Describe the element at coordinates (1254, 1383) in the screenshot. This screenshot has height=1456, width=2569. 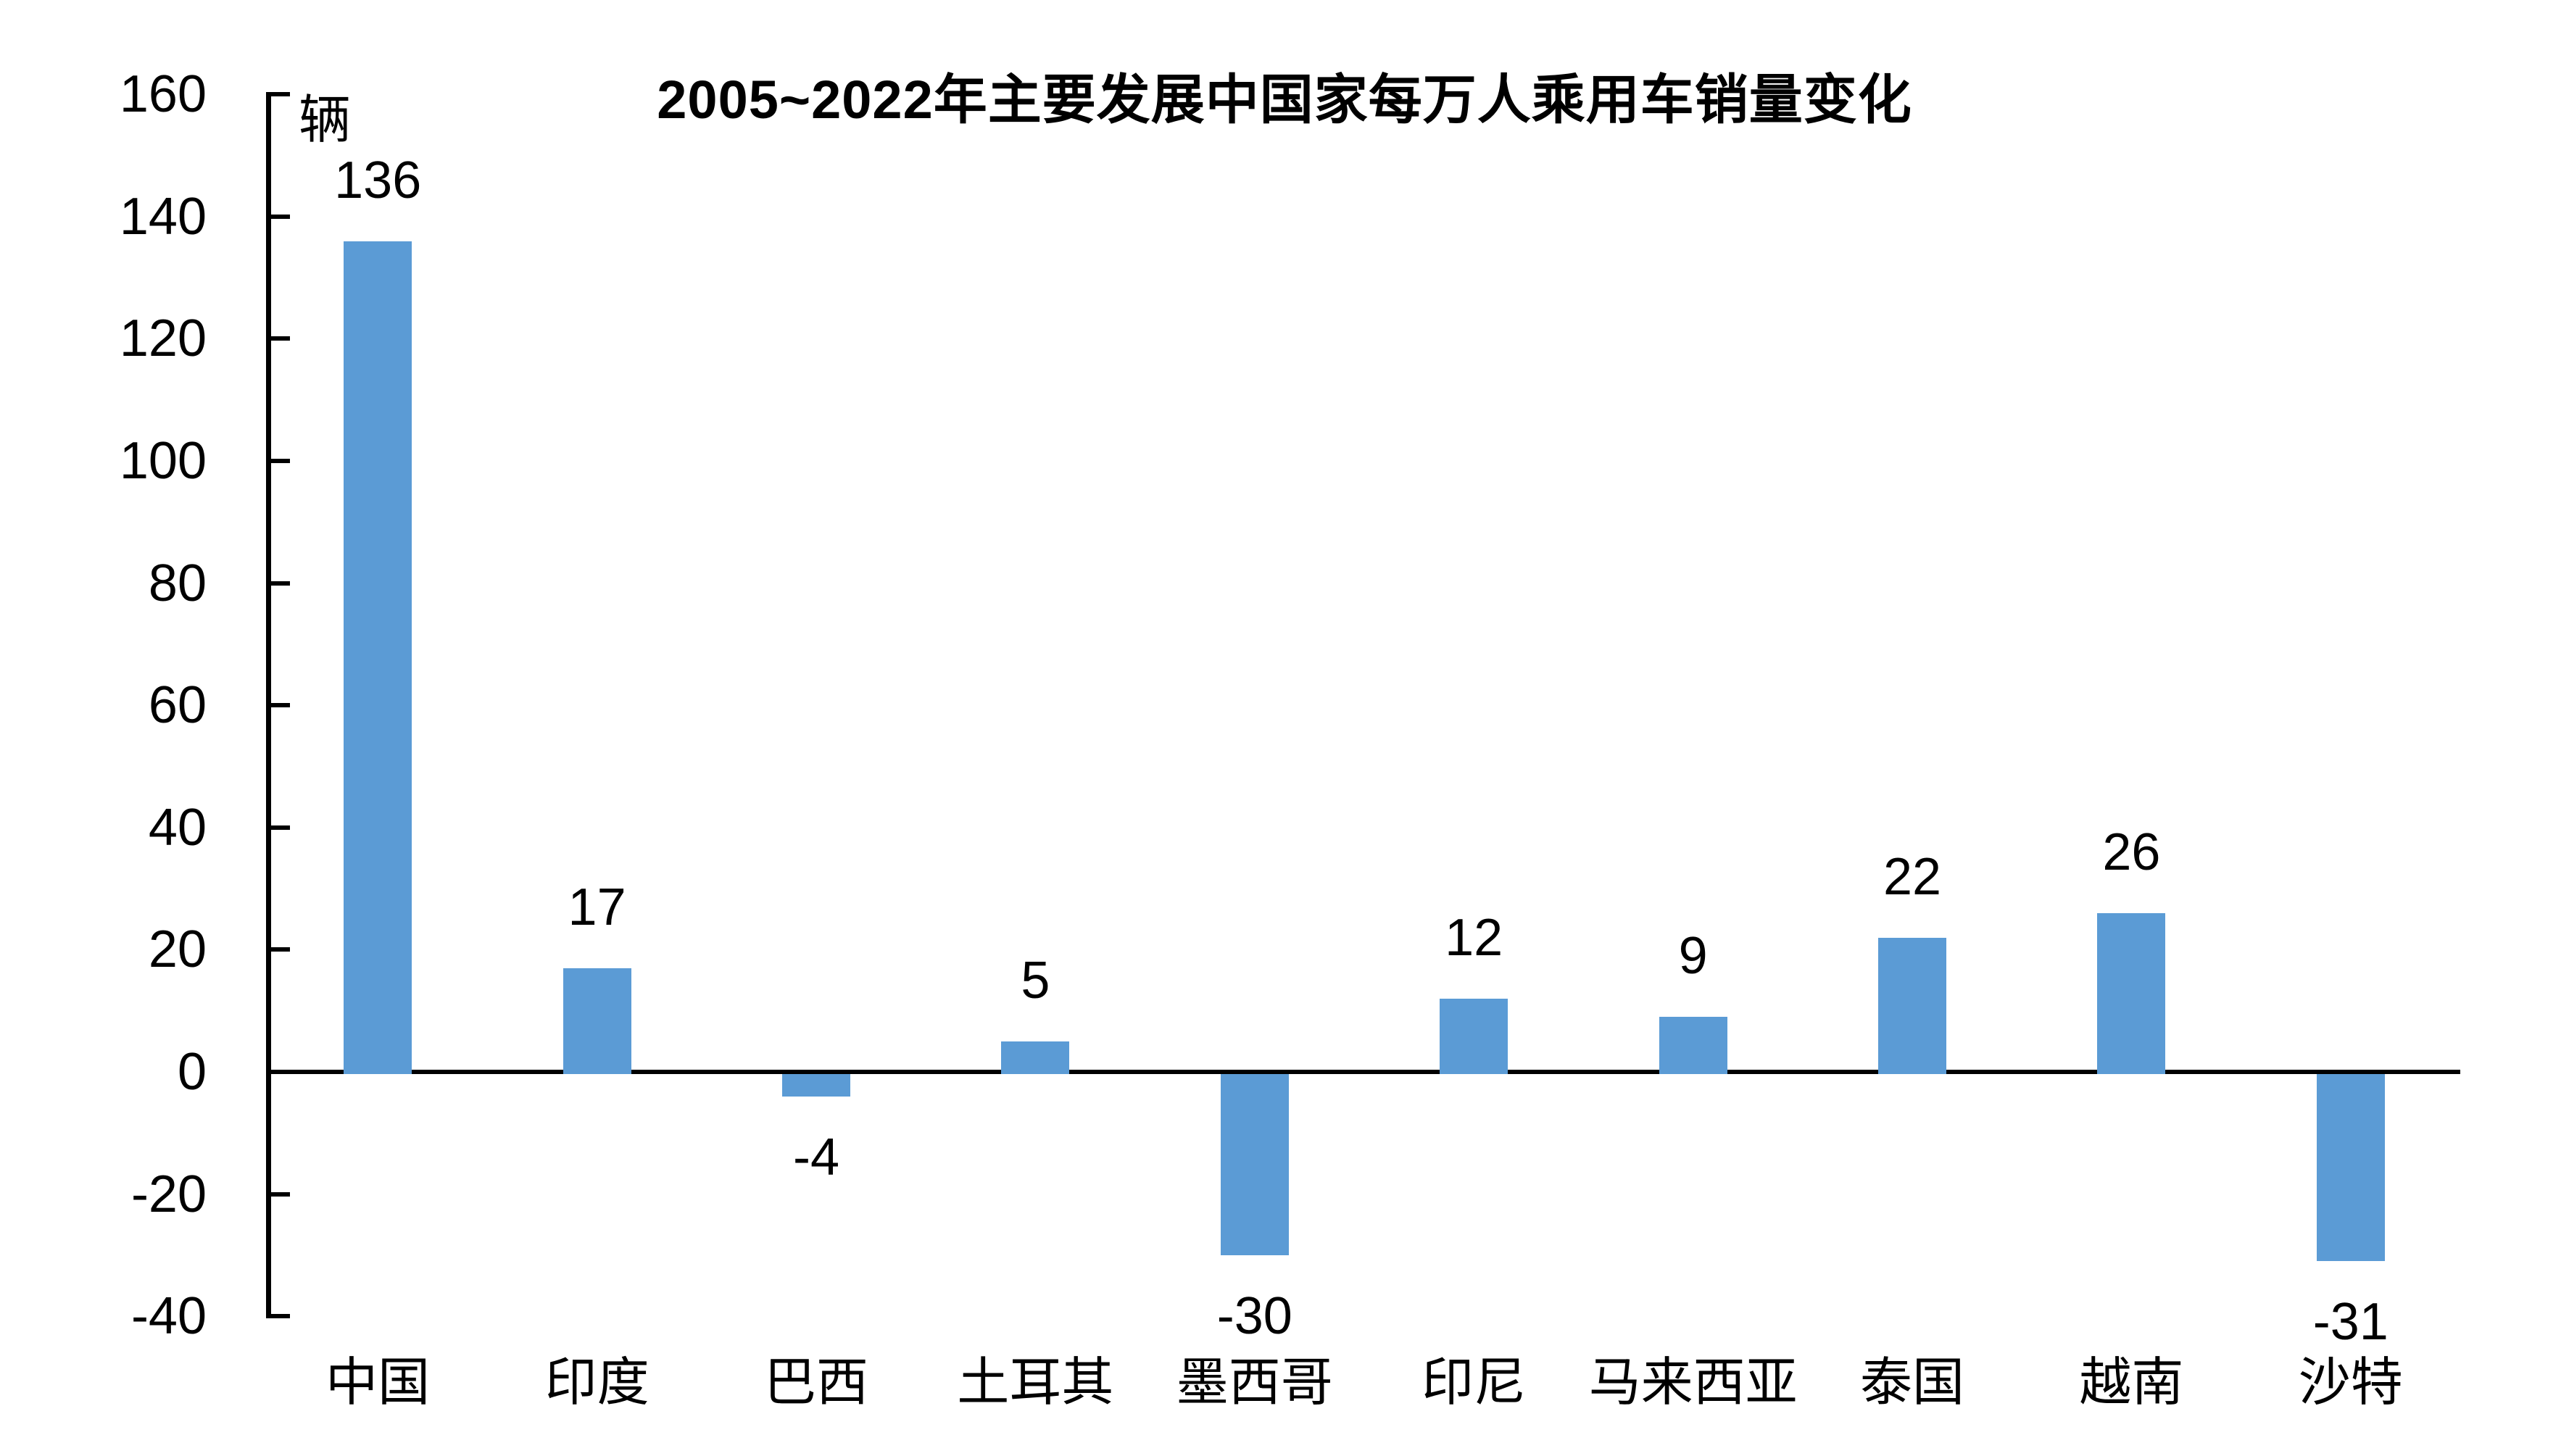
I see `x-axis-category-label: 墨西哥` at that location.